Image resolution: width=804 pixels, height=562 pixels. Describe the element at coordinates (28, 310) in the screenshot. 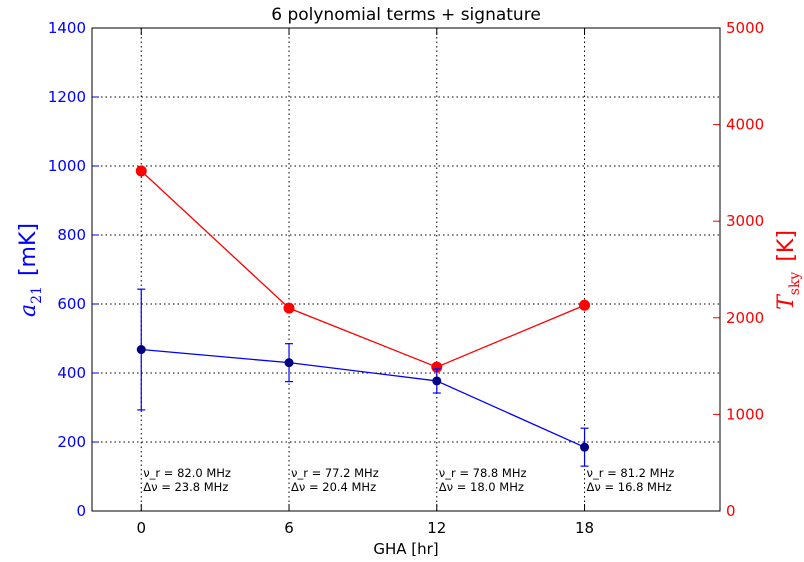

I see `y-label-left-symbol: a` at that location.